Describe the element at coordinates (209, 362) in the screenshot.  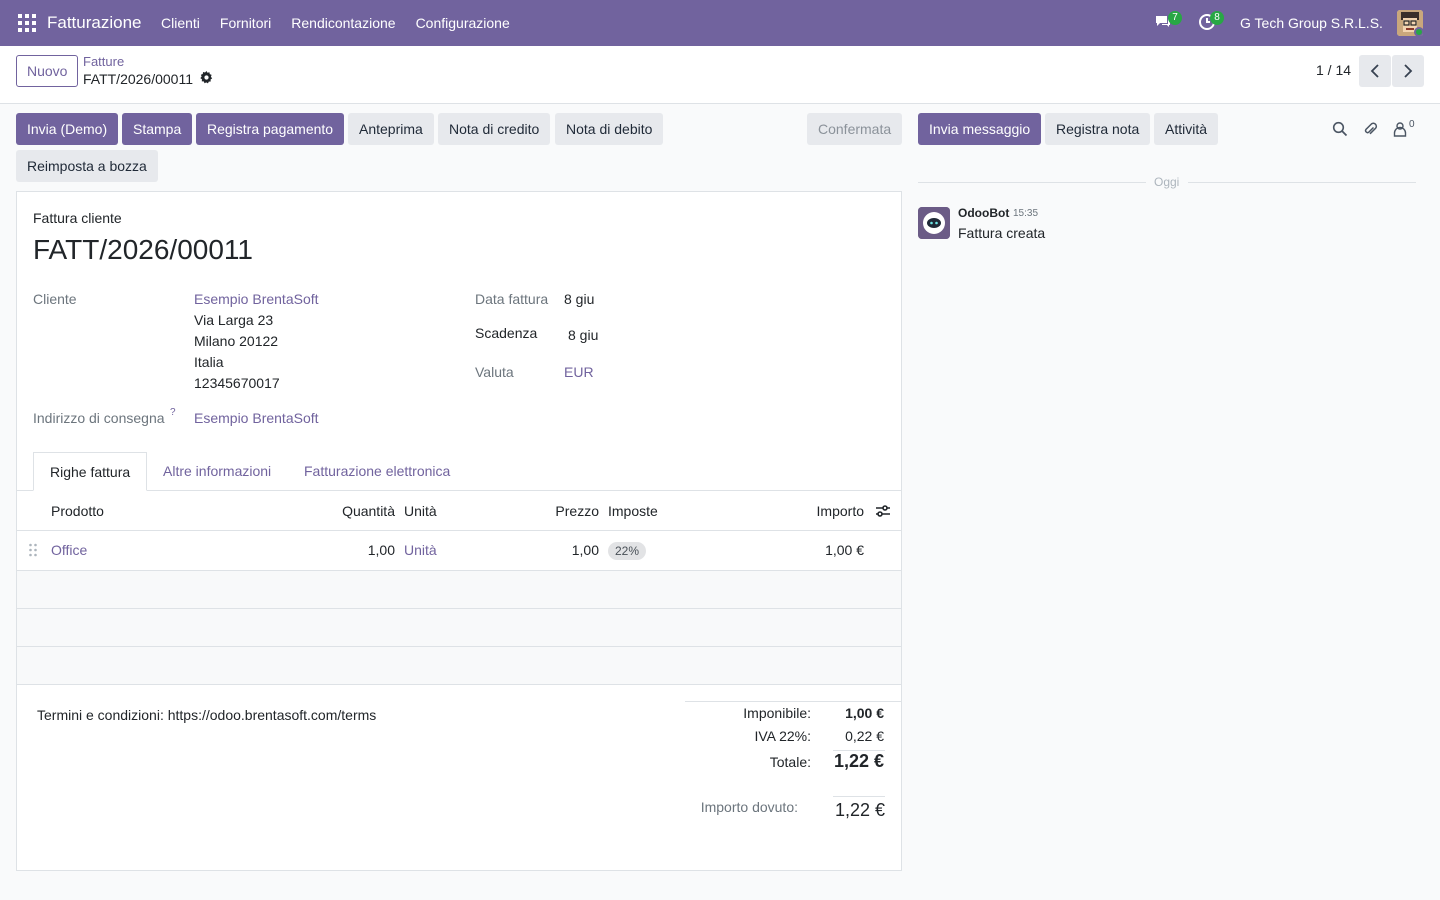
I see `customer-address-country: Italia` at that location.